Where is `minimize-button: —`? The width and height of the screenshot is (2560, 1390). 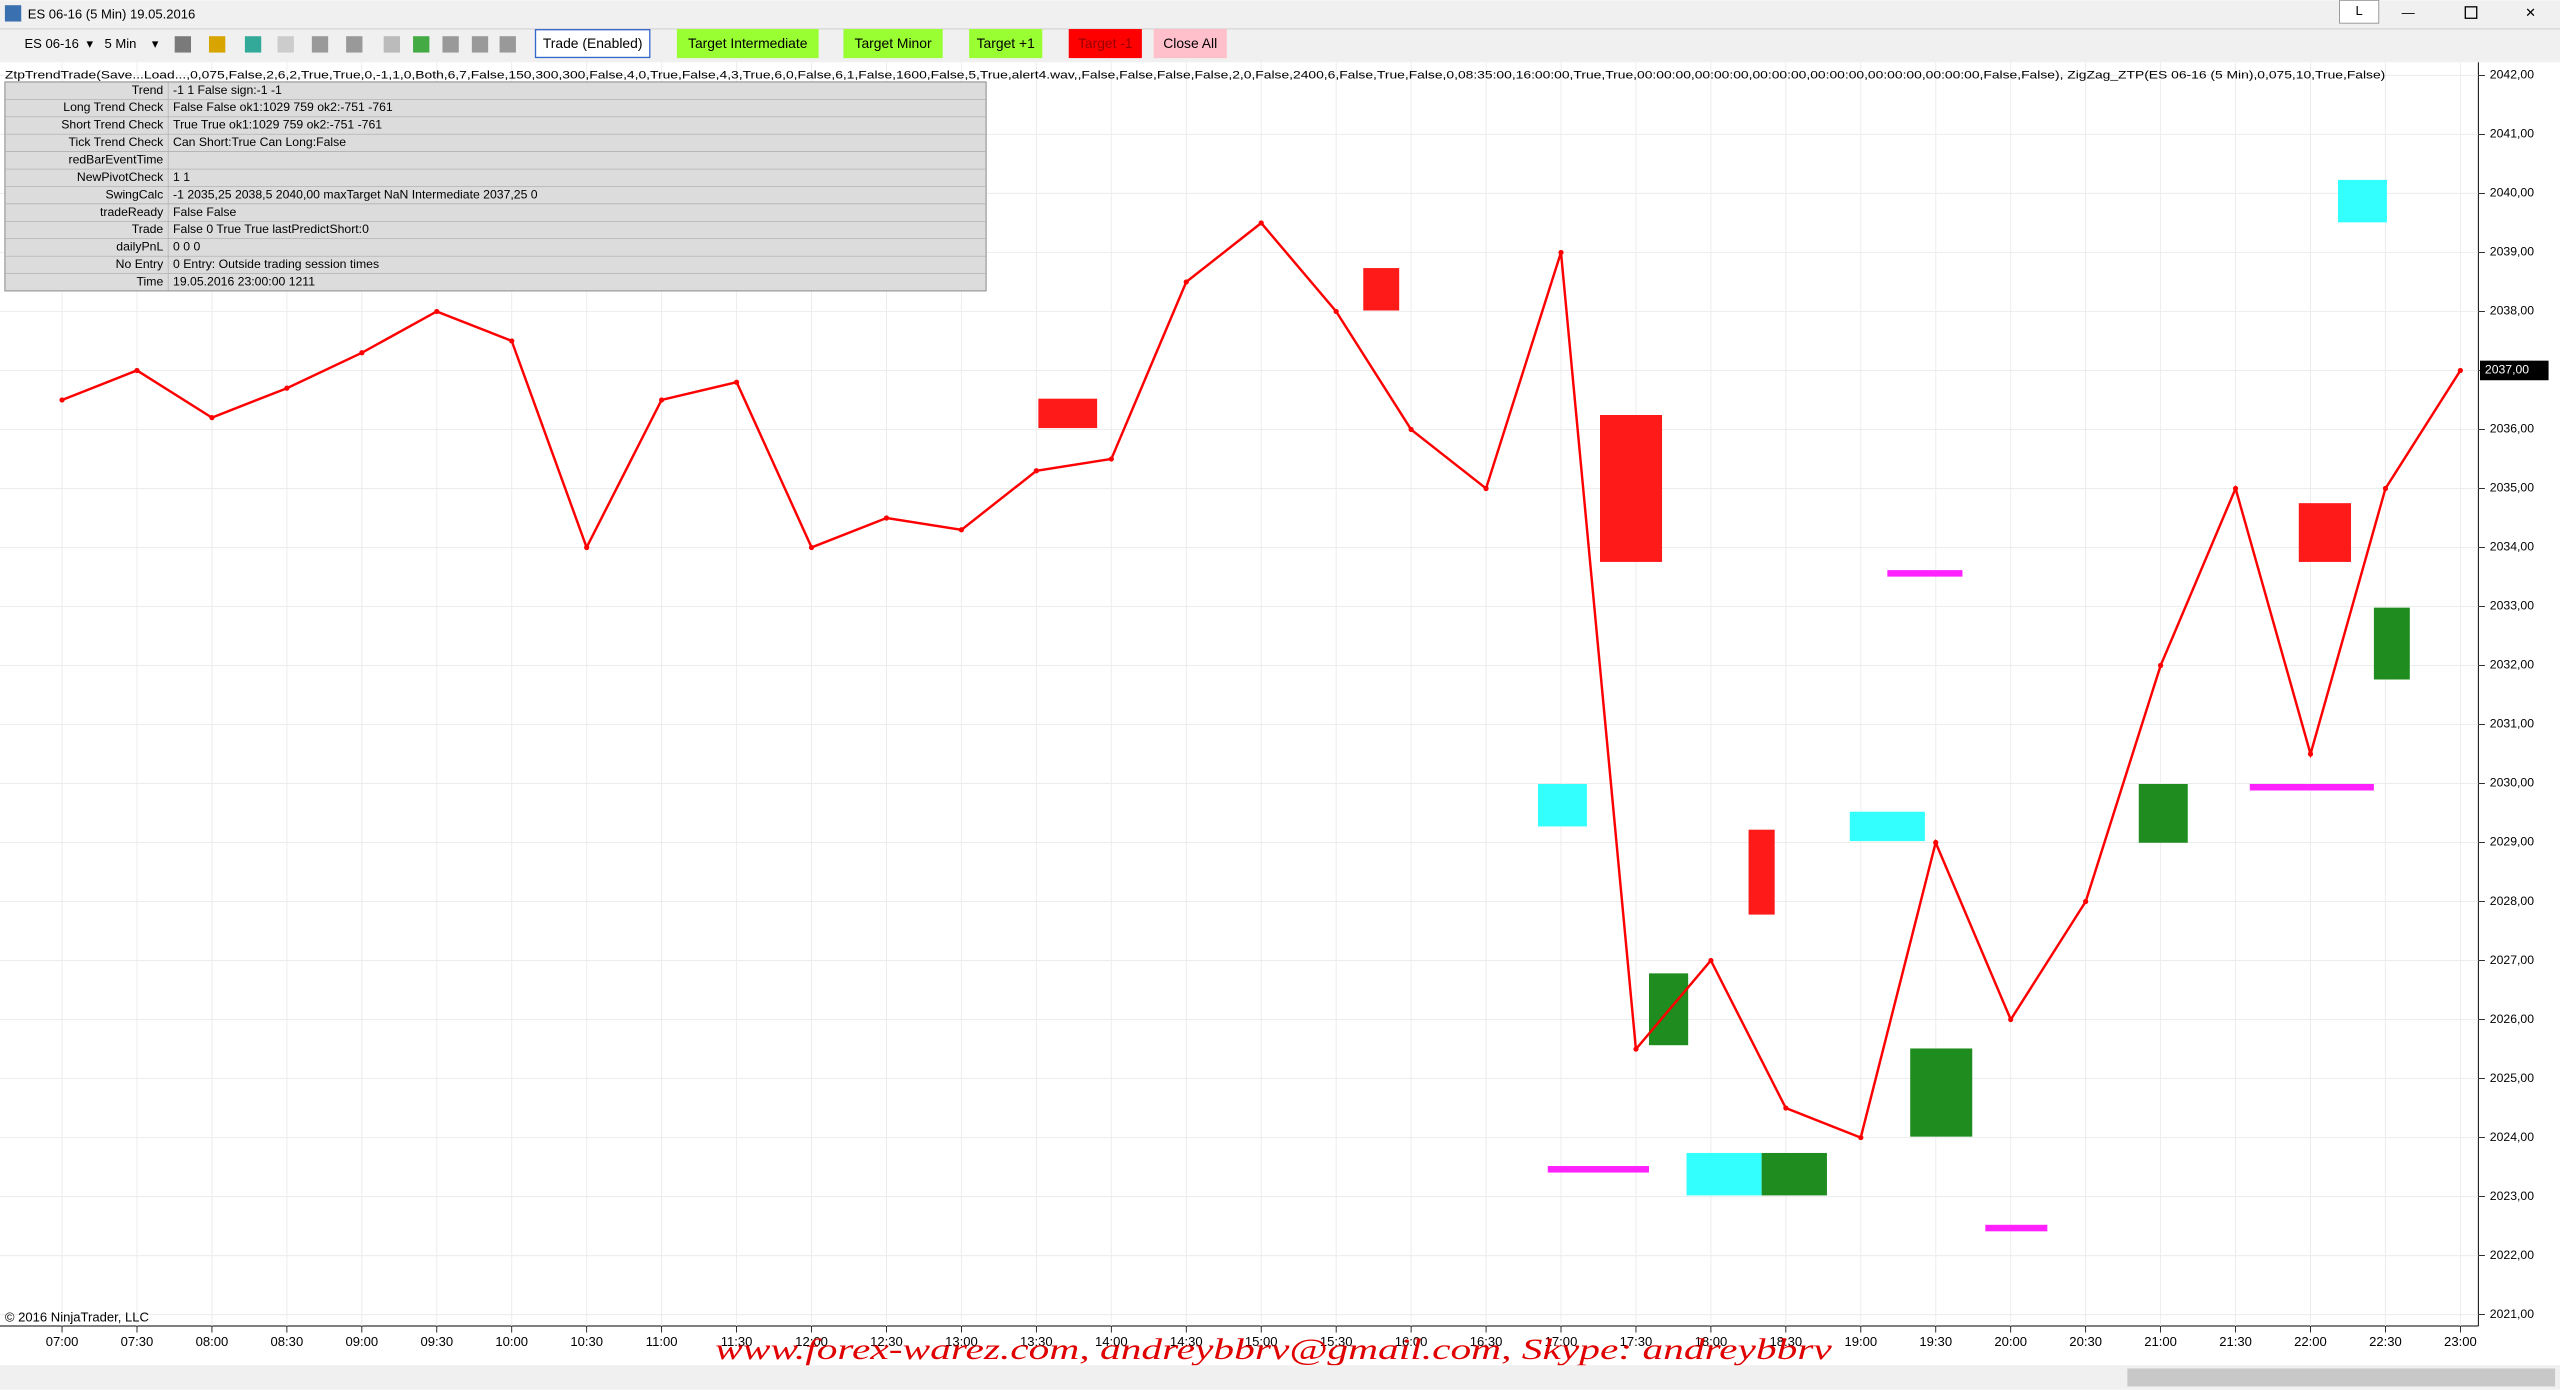 minimize-button: — is located at coordinates (2409, 12).